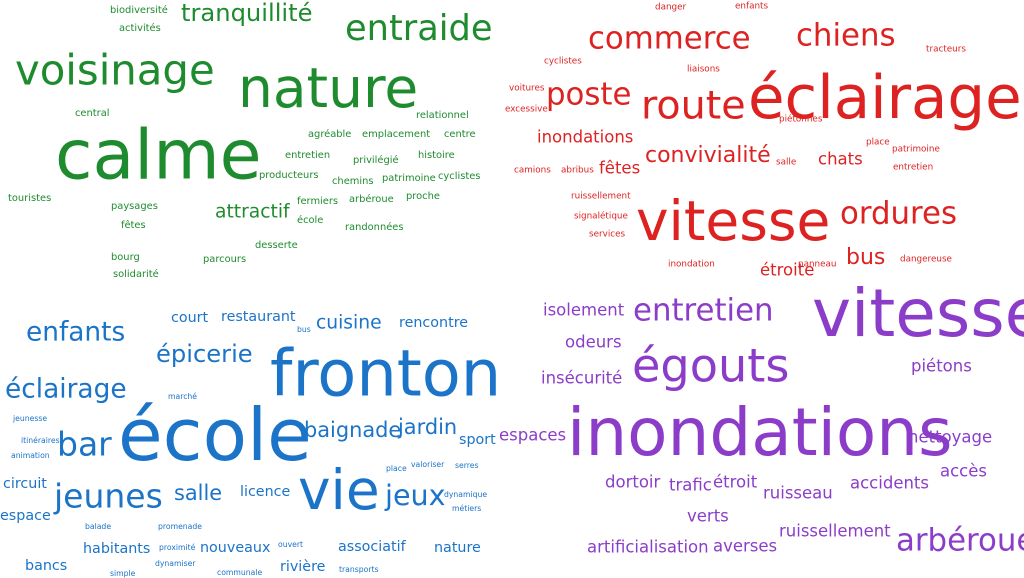  Describe the element at coordinates (941, 366) in the screenshot. I see `word: piétons` at that location.